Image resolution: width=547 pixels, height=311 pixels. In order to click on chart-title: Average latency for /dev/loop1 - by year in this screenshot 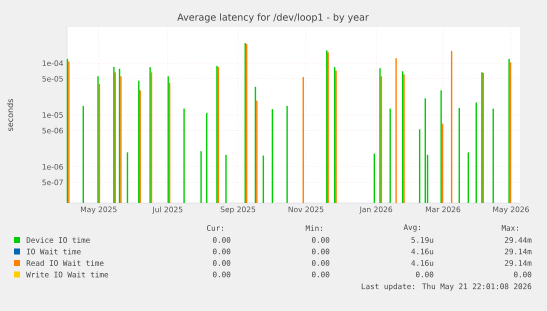, I will do `click(273, 18)`.